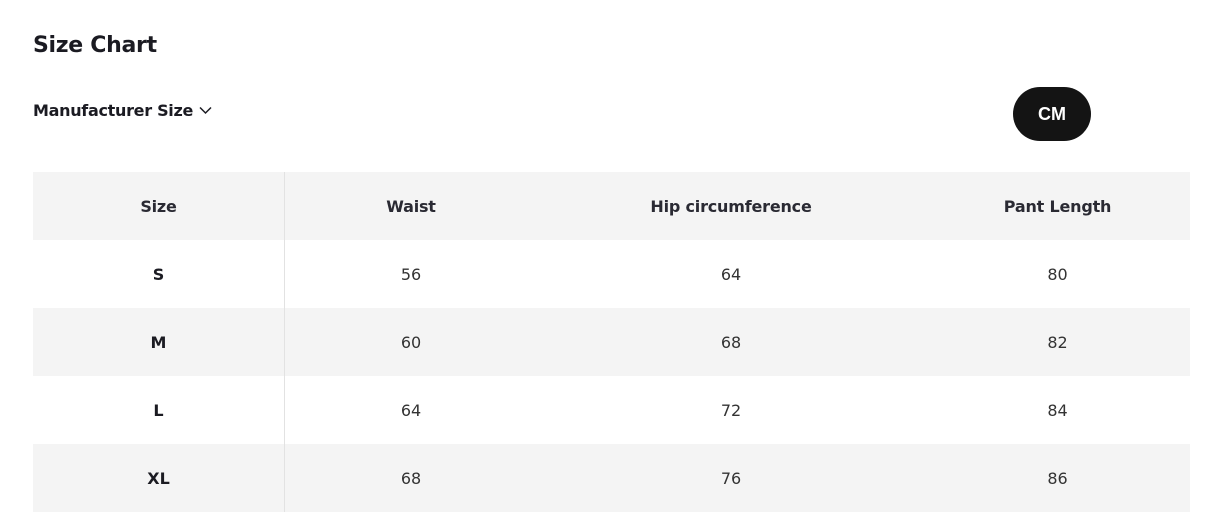 The height and width of the screenshot is (520, 1214). Describe the element at coordinates (611, 274) in the screenshot. I see `table-row: S 56 64 80` at that location.